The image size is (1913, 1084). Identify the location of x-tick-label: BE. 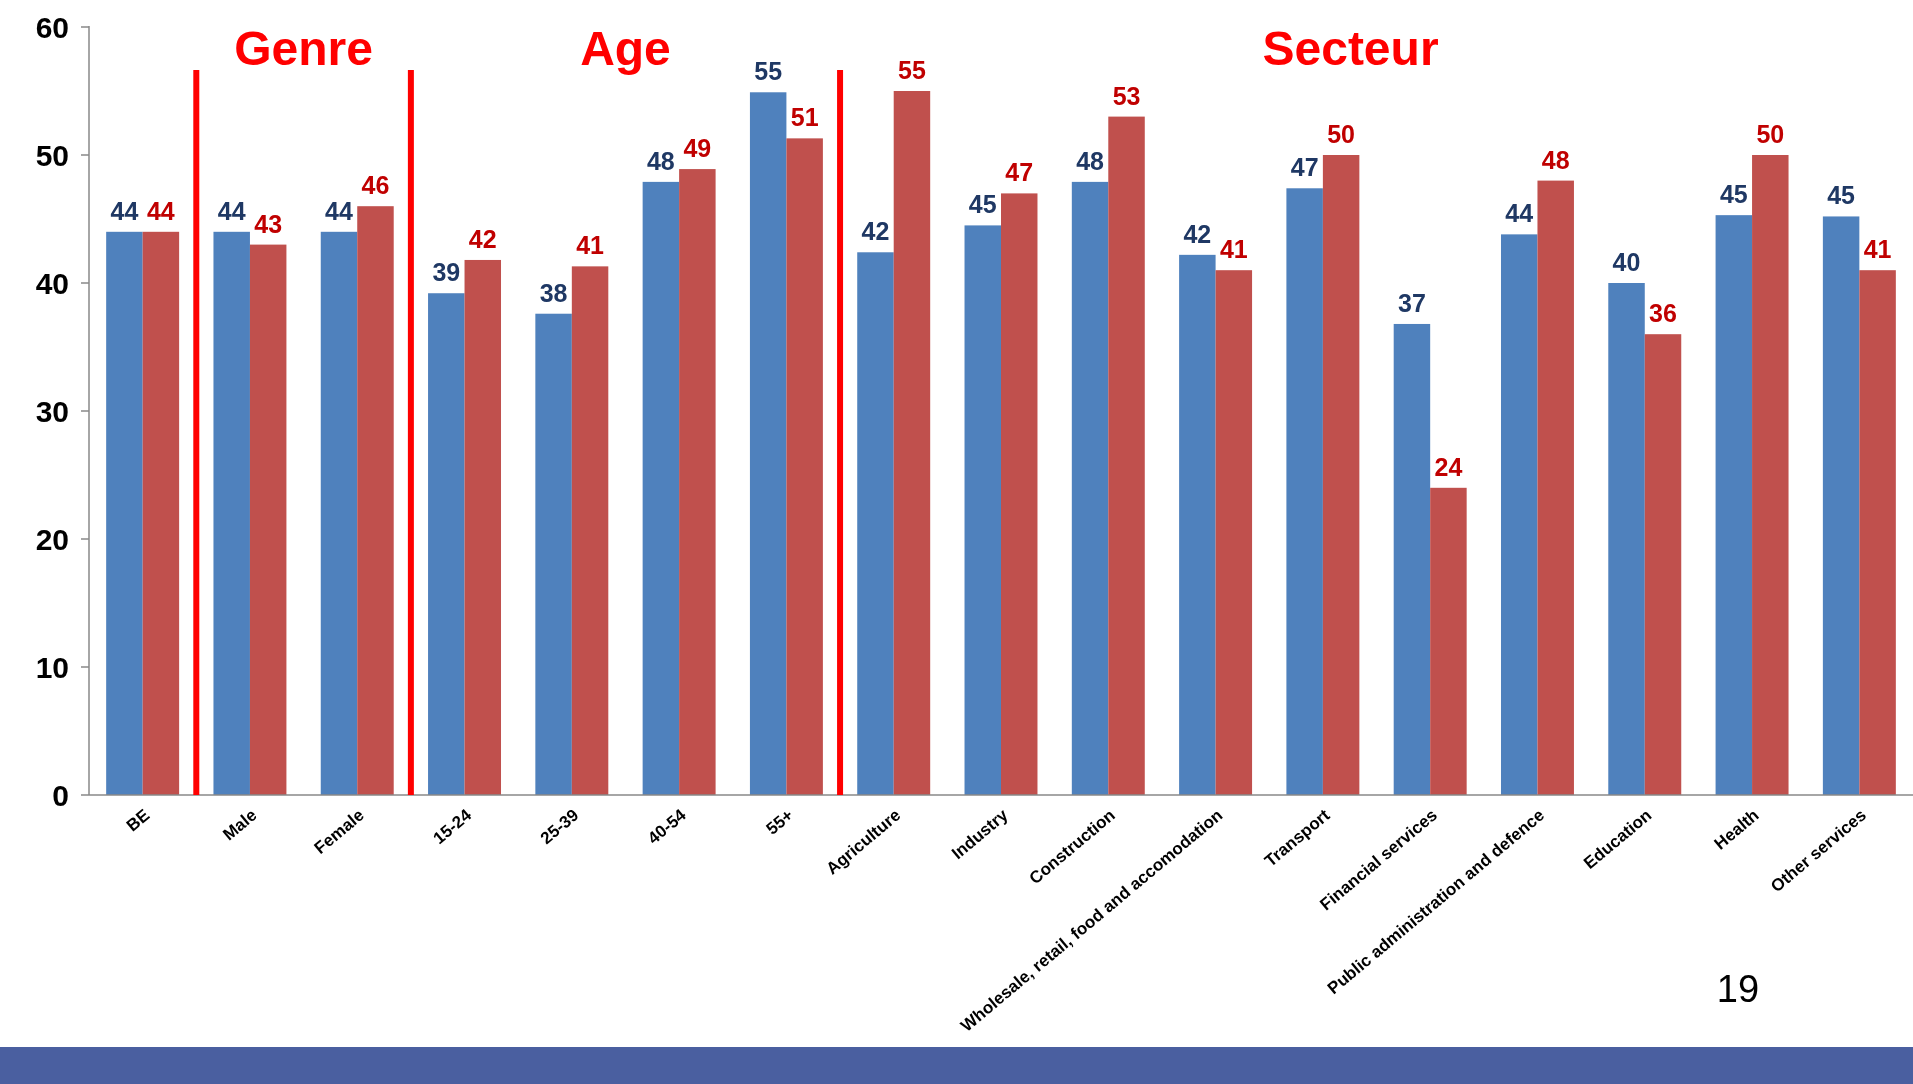
(138, 820).